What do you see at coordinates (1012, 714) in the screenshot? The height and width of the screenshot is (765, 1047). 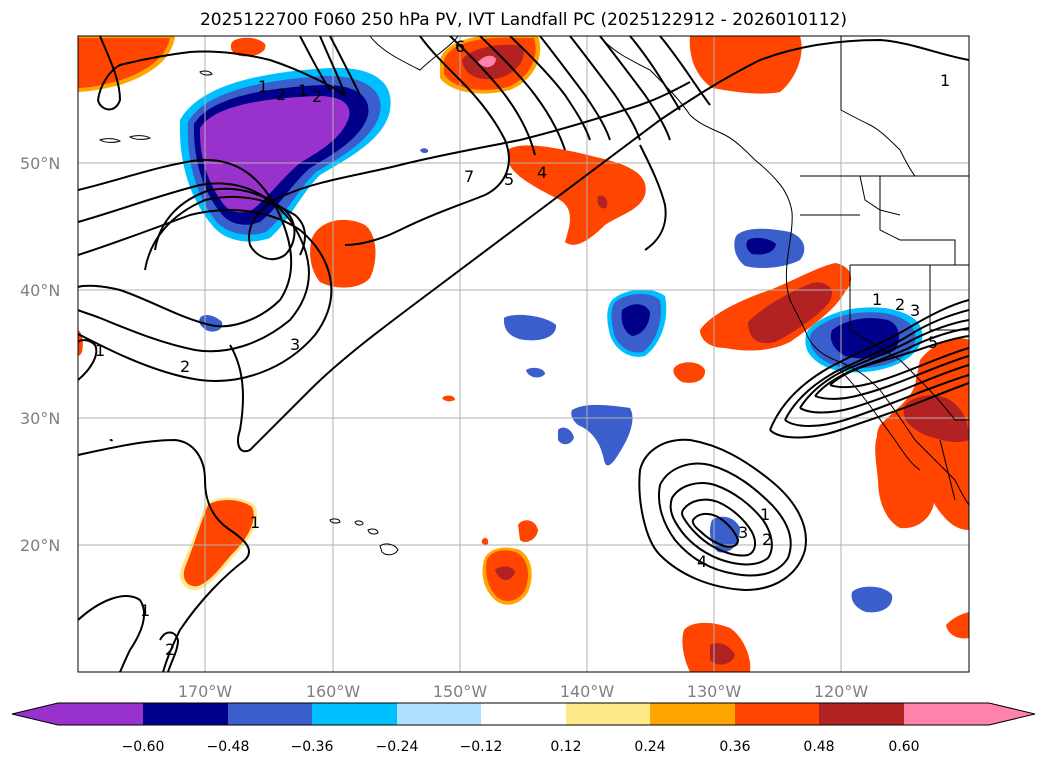 I see `colorbar-extend-max` at bounding box center [1012, 714].